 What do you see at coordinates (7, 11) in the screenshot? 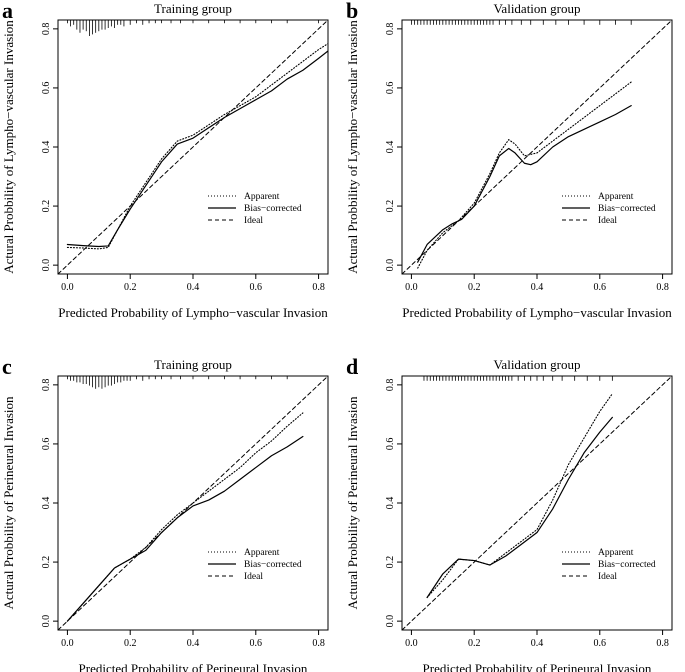
I see `panel-letter: a` at bounding box center [7, 11].